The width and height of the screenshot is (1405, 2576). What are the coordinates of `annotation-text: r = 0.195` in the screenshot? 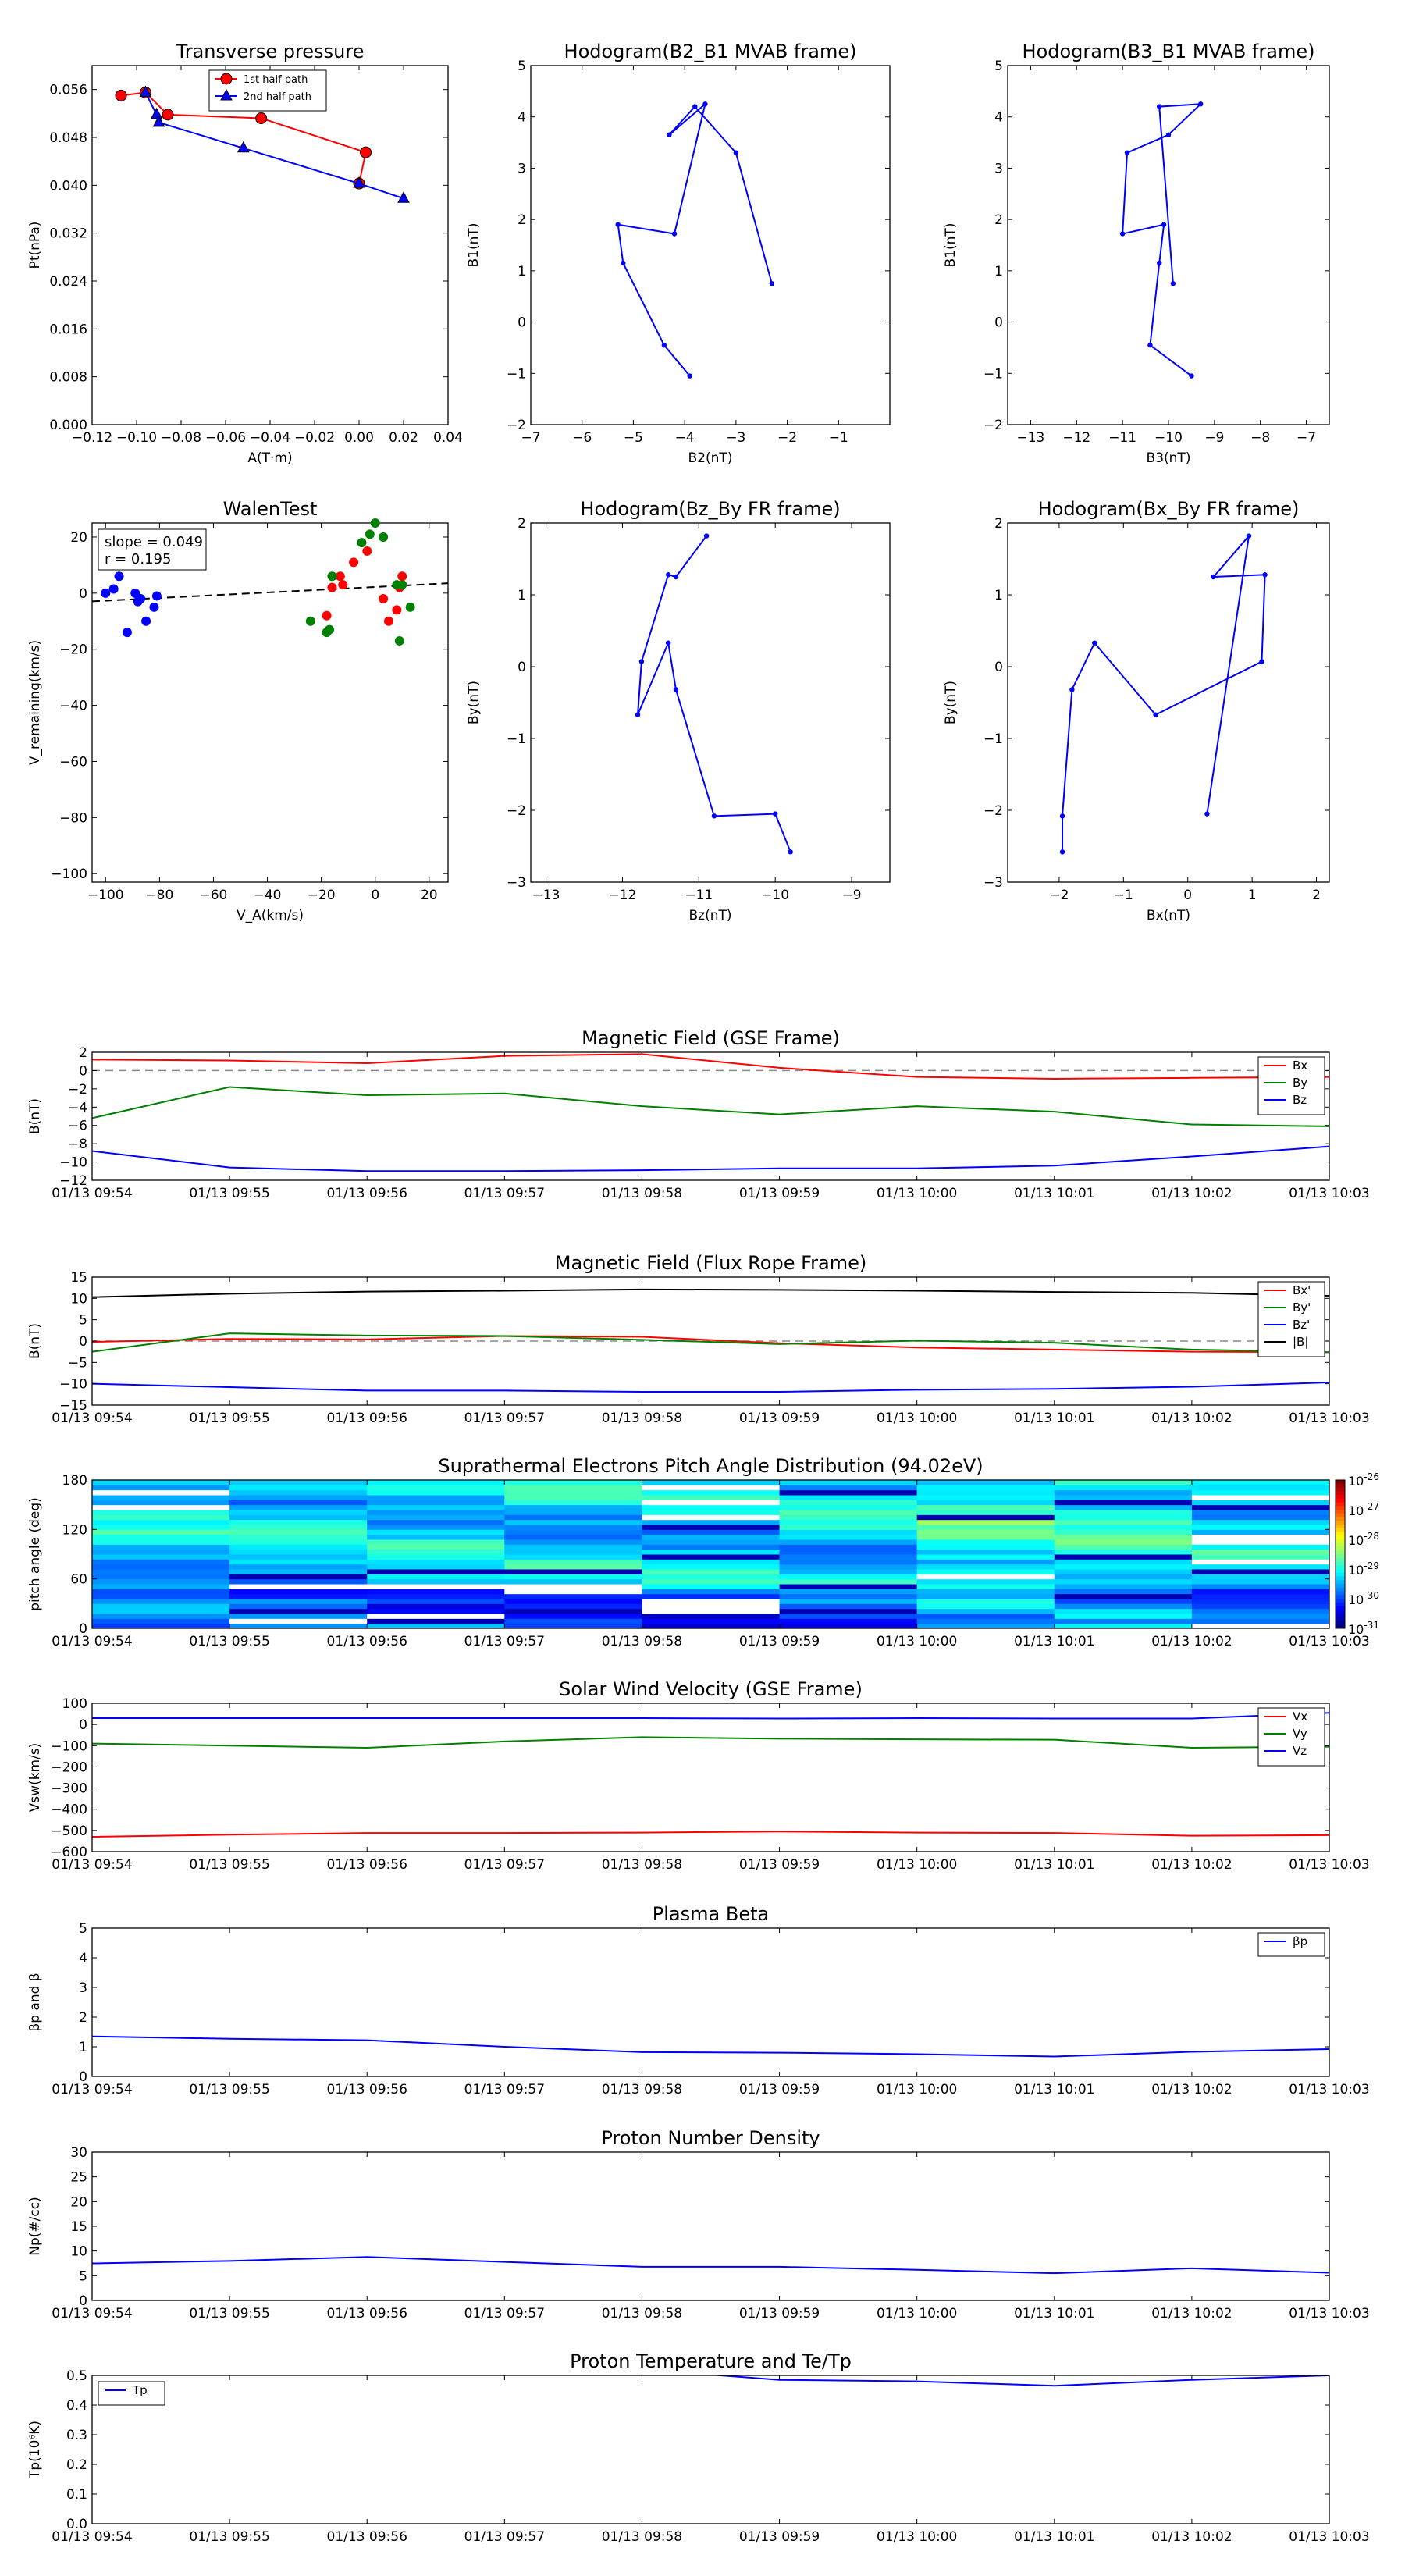 It's located at (138, 559).